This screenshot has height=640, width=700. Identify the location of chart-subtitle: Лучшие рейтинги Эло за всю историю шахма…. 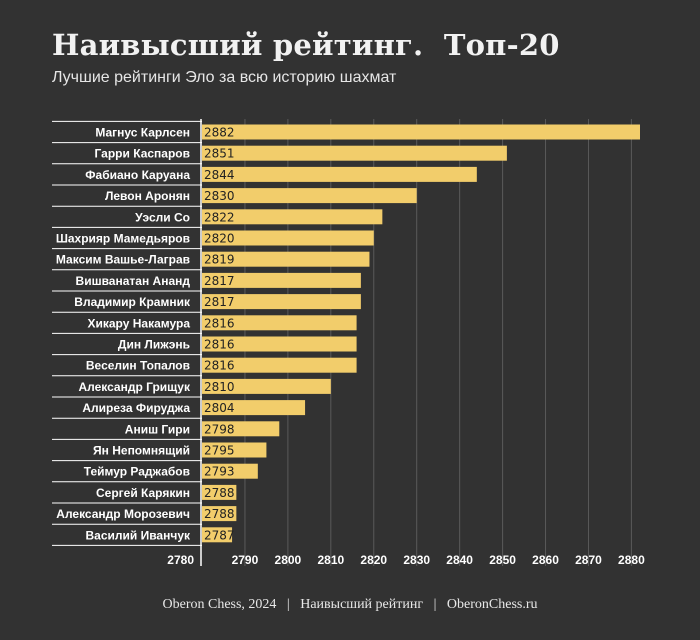
(224, 77).